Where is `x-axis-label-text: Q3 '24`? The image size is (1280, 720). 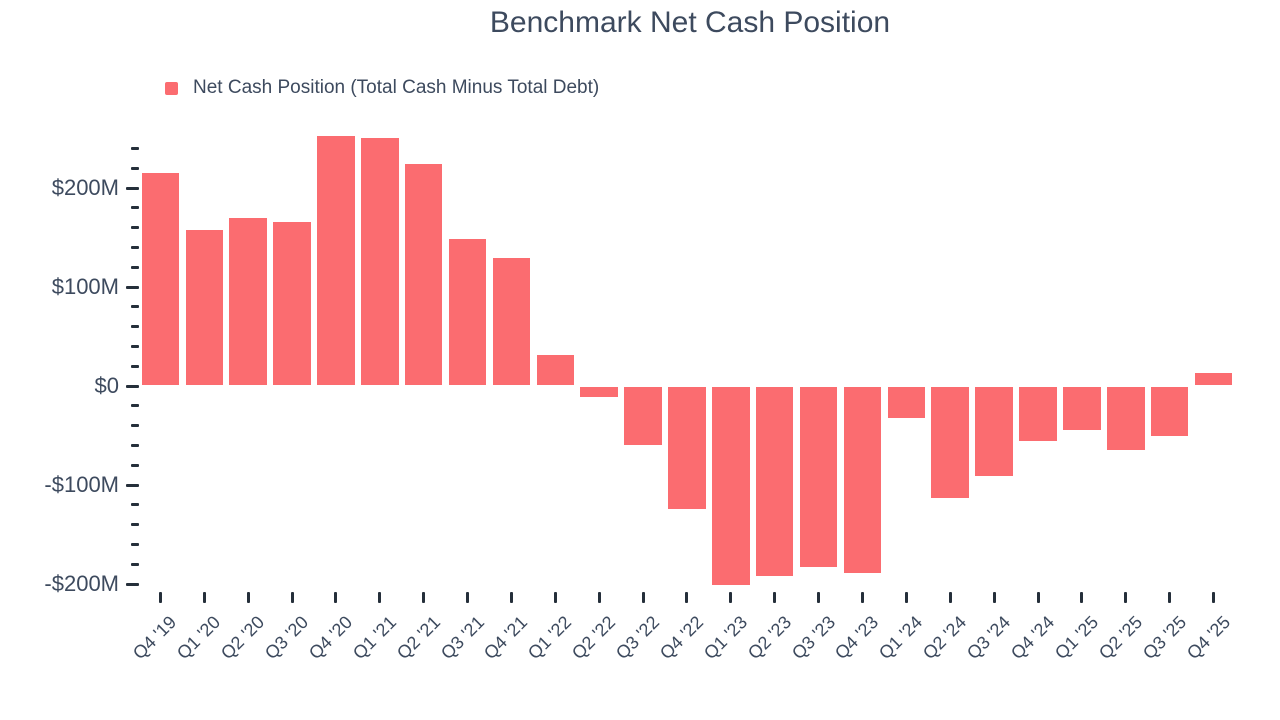 x-axis-label-text: Q3 '24 is located at coordinates (988, 638).